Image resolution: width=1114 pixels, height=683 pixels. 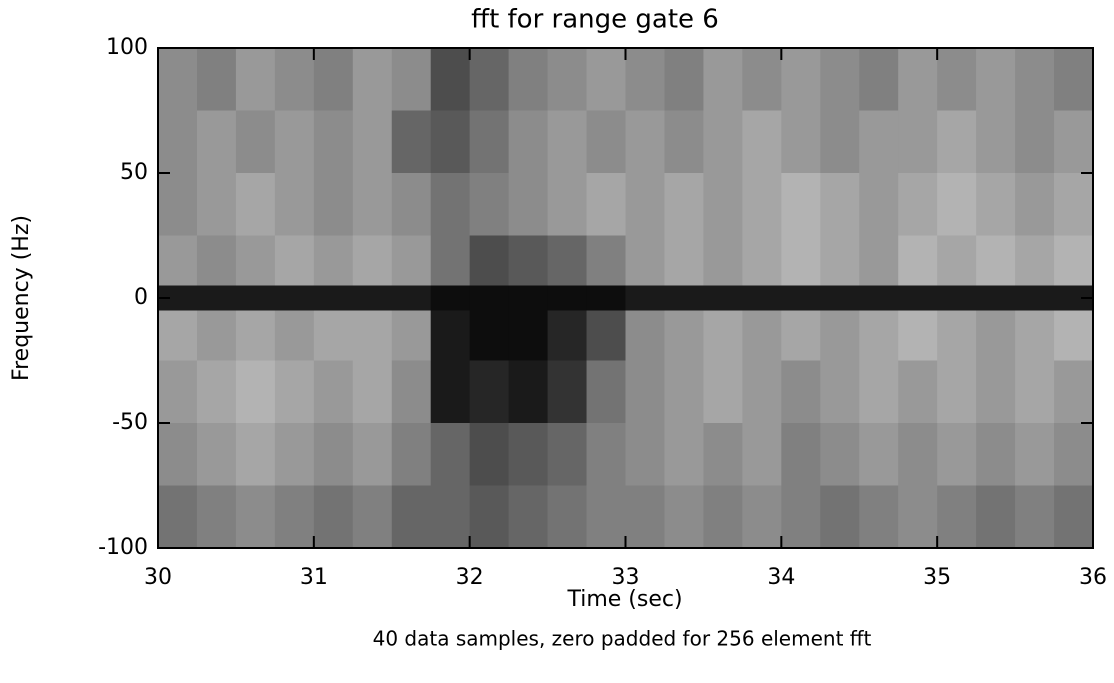 What do you see at coordinates (141, 297) in the screenshot?
I see `y-tick-label: 0` at bounding box center [141, 297].